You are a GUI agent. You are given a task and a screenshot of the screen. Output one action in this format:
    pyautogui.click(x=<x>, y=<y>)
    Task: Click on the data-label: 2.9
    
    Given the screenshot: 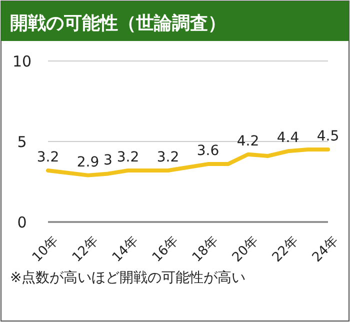 What is the action you would take?
    pyautogui.click(x=88, y=162)
    